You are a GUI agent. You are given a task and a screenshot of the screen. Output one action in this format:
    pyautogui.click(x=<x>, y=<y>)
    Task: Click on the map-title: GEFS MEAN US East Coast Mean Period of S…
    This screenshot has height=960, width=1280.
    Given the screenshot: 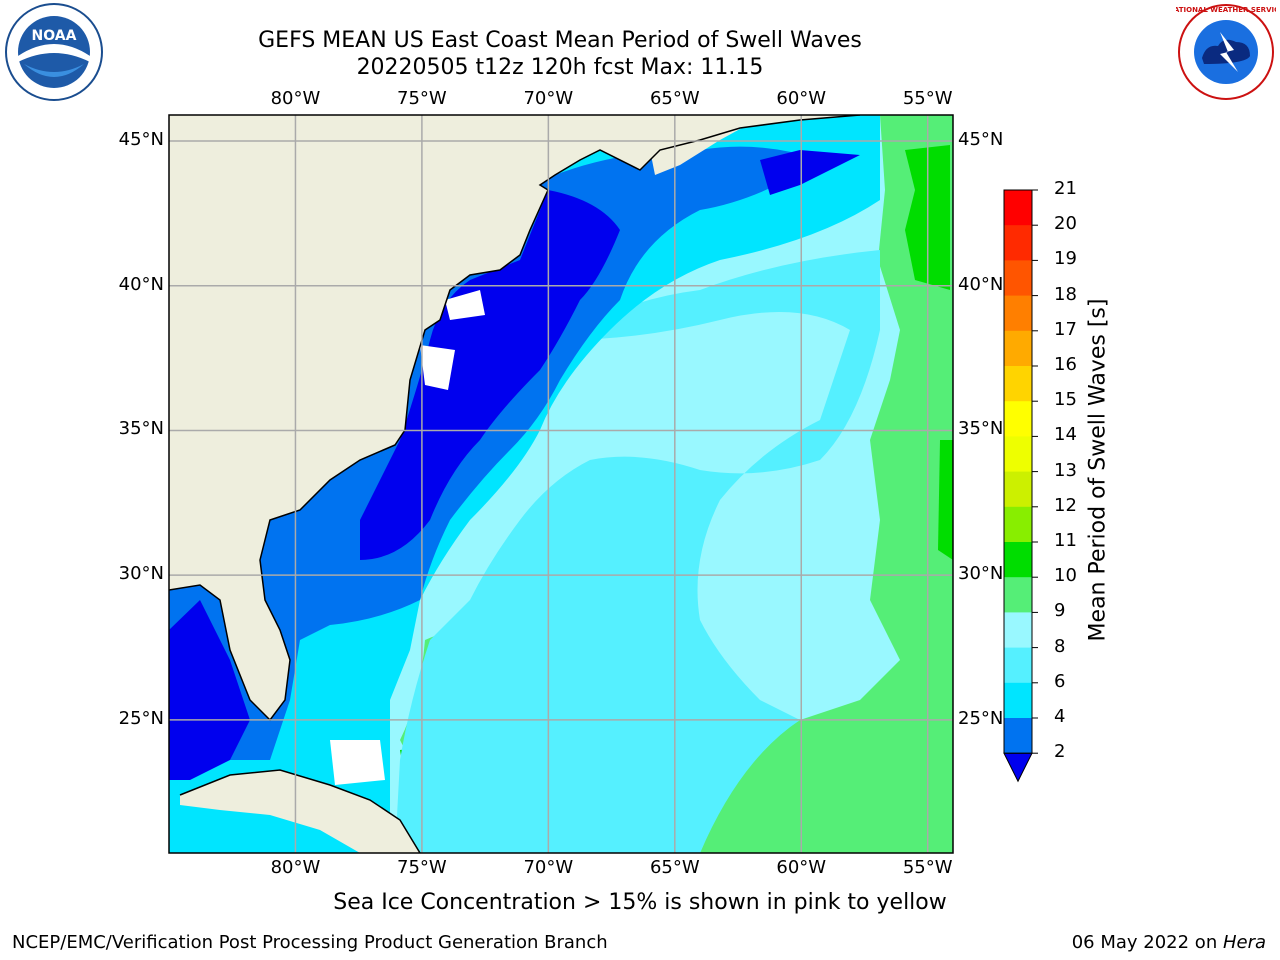 What is the action you would take?
    pyautogui.click(x=560, y=40)
    